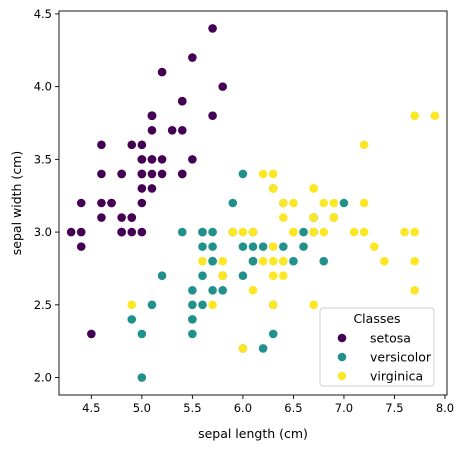 Image resolution: width=461 pixels, height=450 pixels. I want to click on x-tick-label: 6.0, so click(243, 408).